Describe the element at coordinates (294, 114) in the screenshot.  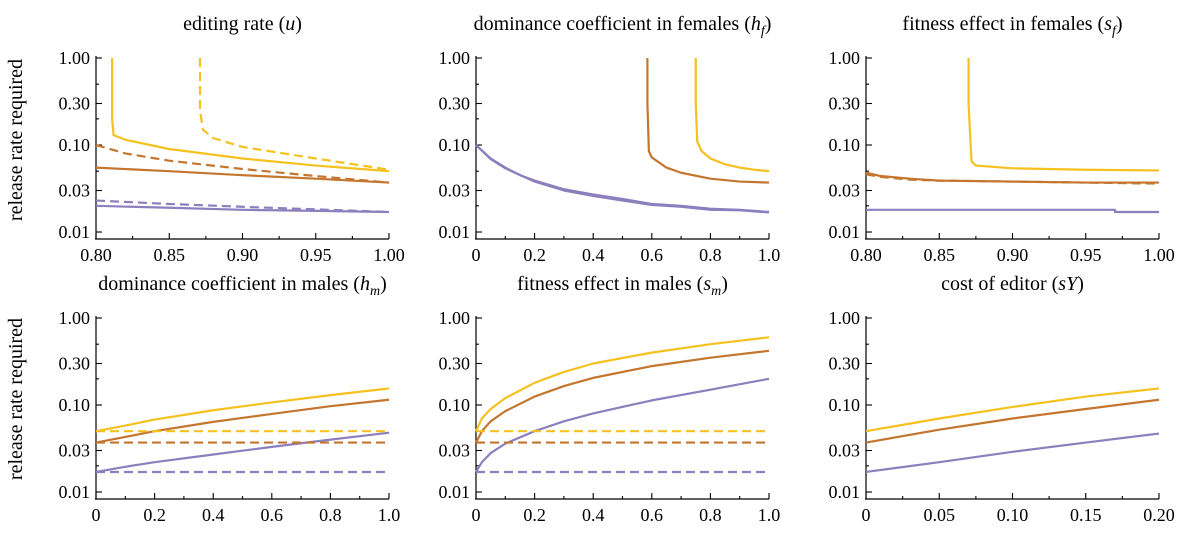
I see `series-line-yellow-dashed` at that location.